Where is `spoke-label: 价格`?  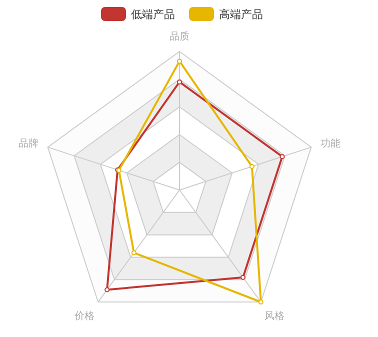 spoke-label: 价格 is located at coordinates (84, 316).